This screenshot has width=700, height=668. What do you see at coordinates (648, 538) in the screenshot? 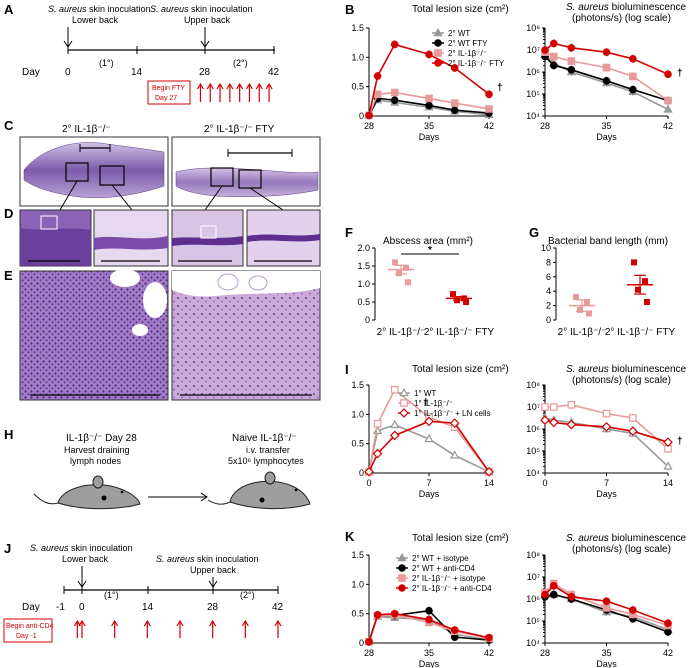
I see `chart-title-rest: bioluminescence` at bounding box center [648, 538].